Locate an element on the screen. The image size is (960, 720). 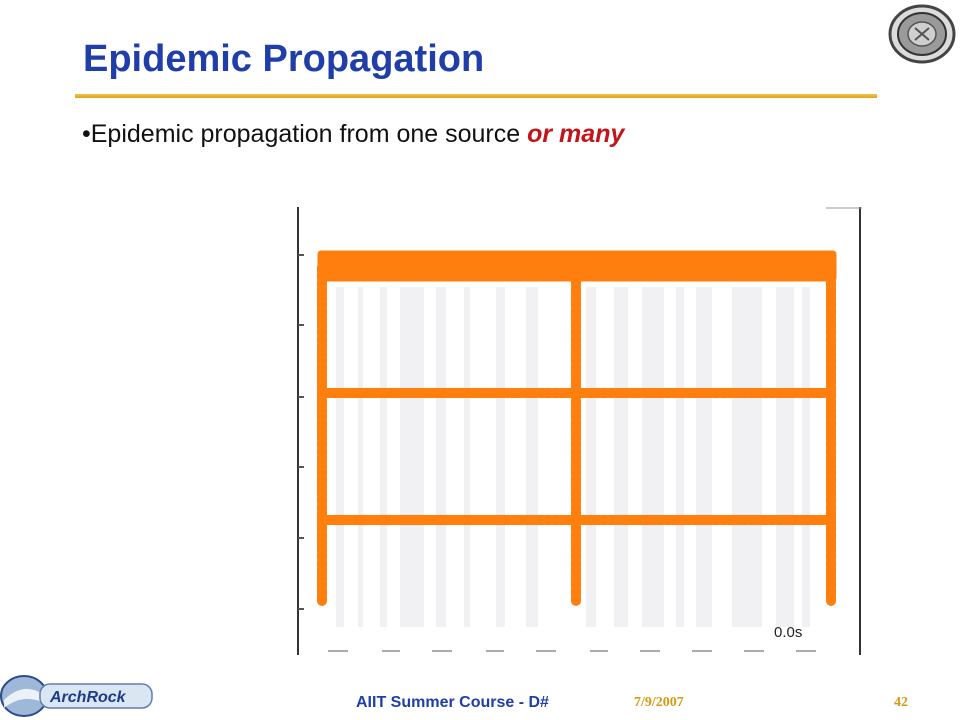
footer-course: AIIT Summer Course - D# is located at coordinates (452, 702).